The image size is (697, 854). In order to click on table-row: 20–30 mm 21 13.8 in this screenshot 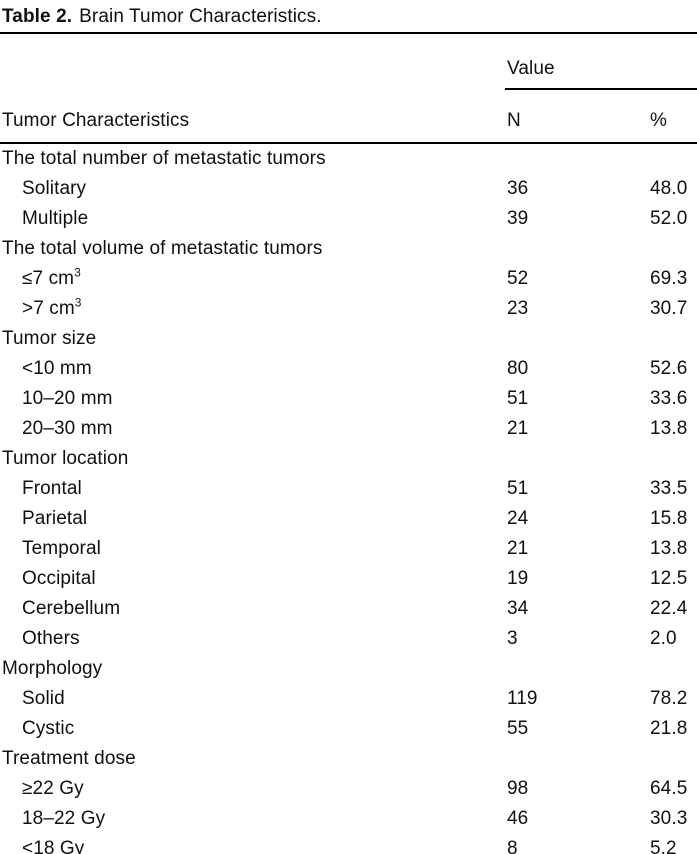, I will do `click(348, 429)`.